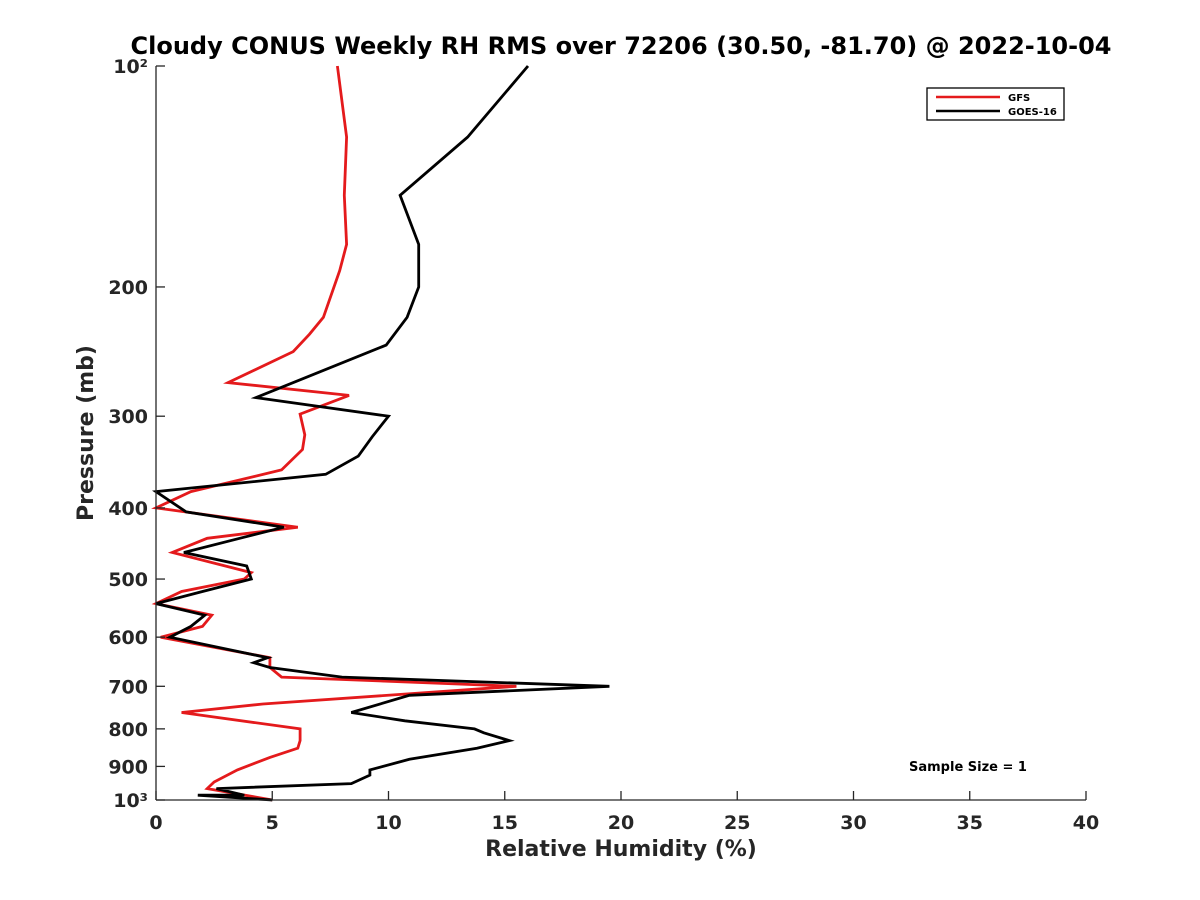 The height and width of the screenshot is (900, 1200). I want to click on x-axis-label: Relative Humidity (%), so click(621, 849).